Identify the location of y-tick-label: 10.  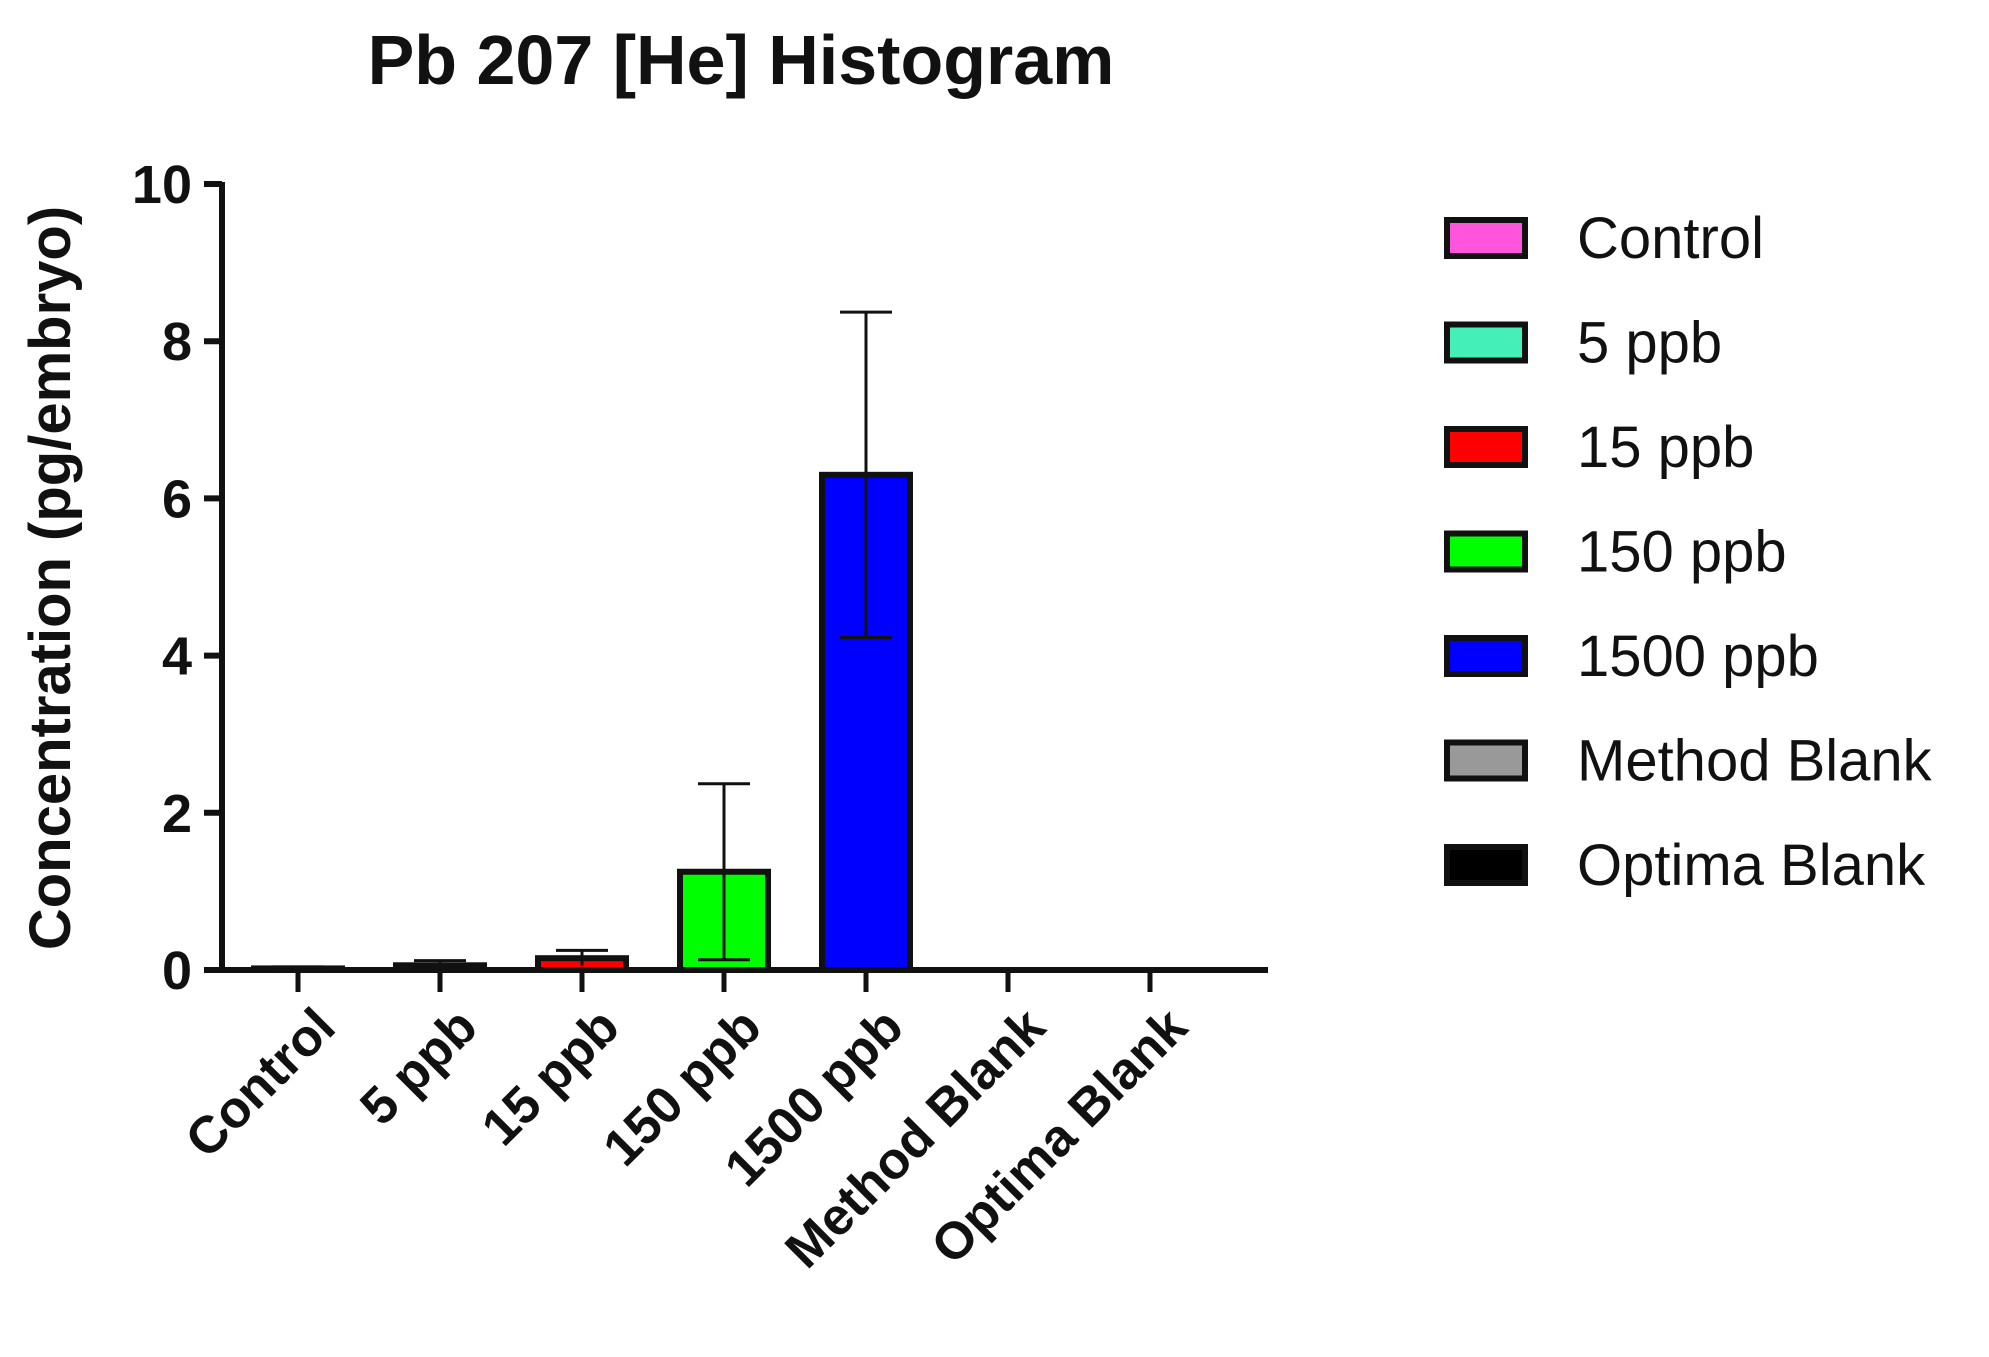
(162, 185).